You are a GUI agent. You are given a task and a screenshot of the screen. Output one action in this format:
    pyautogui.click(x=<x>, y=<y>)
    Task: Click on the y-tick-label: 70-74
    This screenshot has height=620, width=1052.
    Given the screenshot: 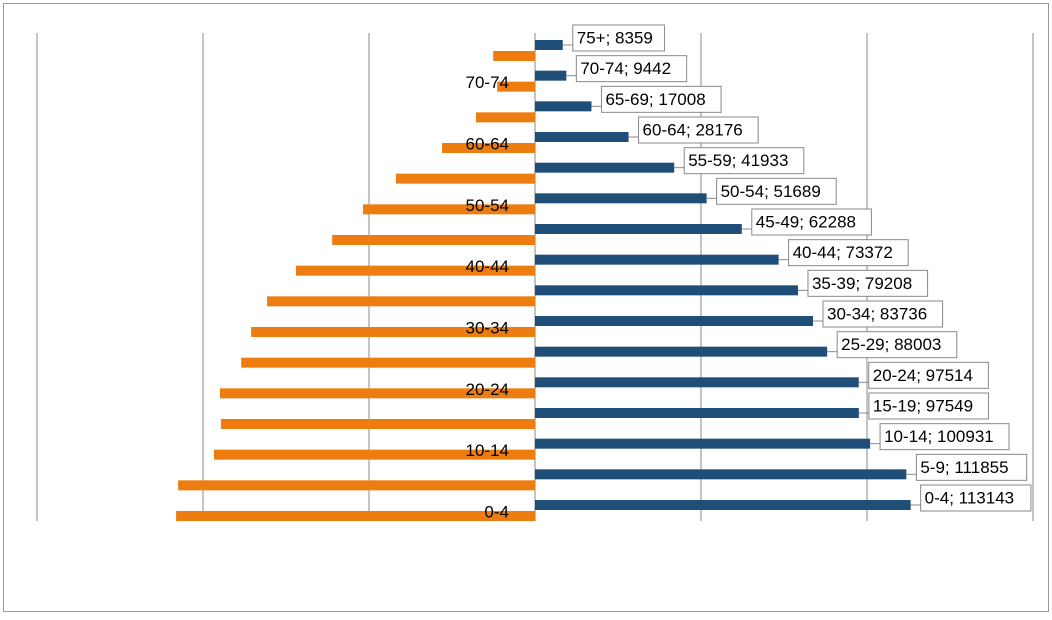 What is the action you would take?
    pyautogui.click(x=487, y=82)
    